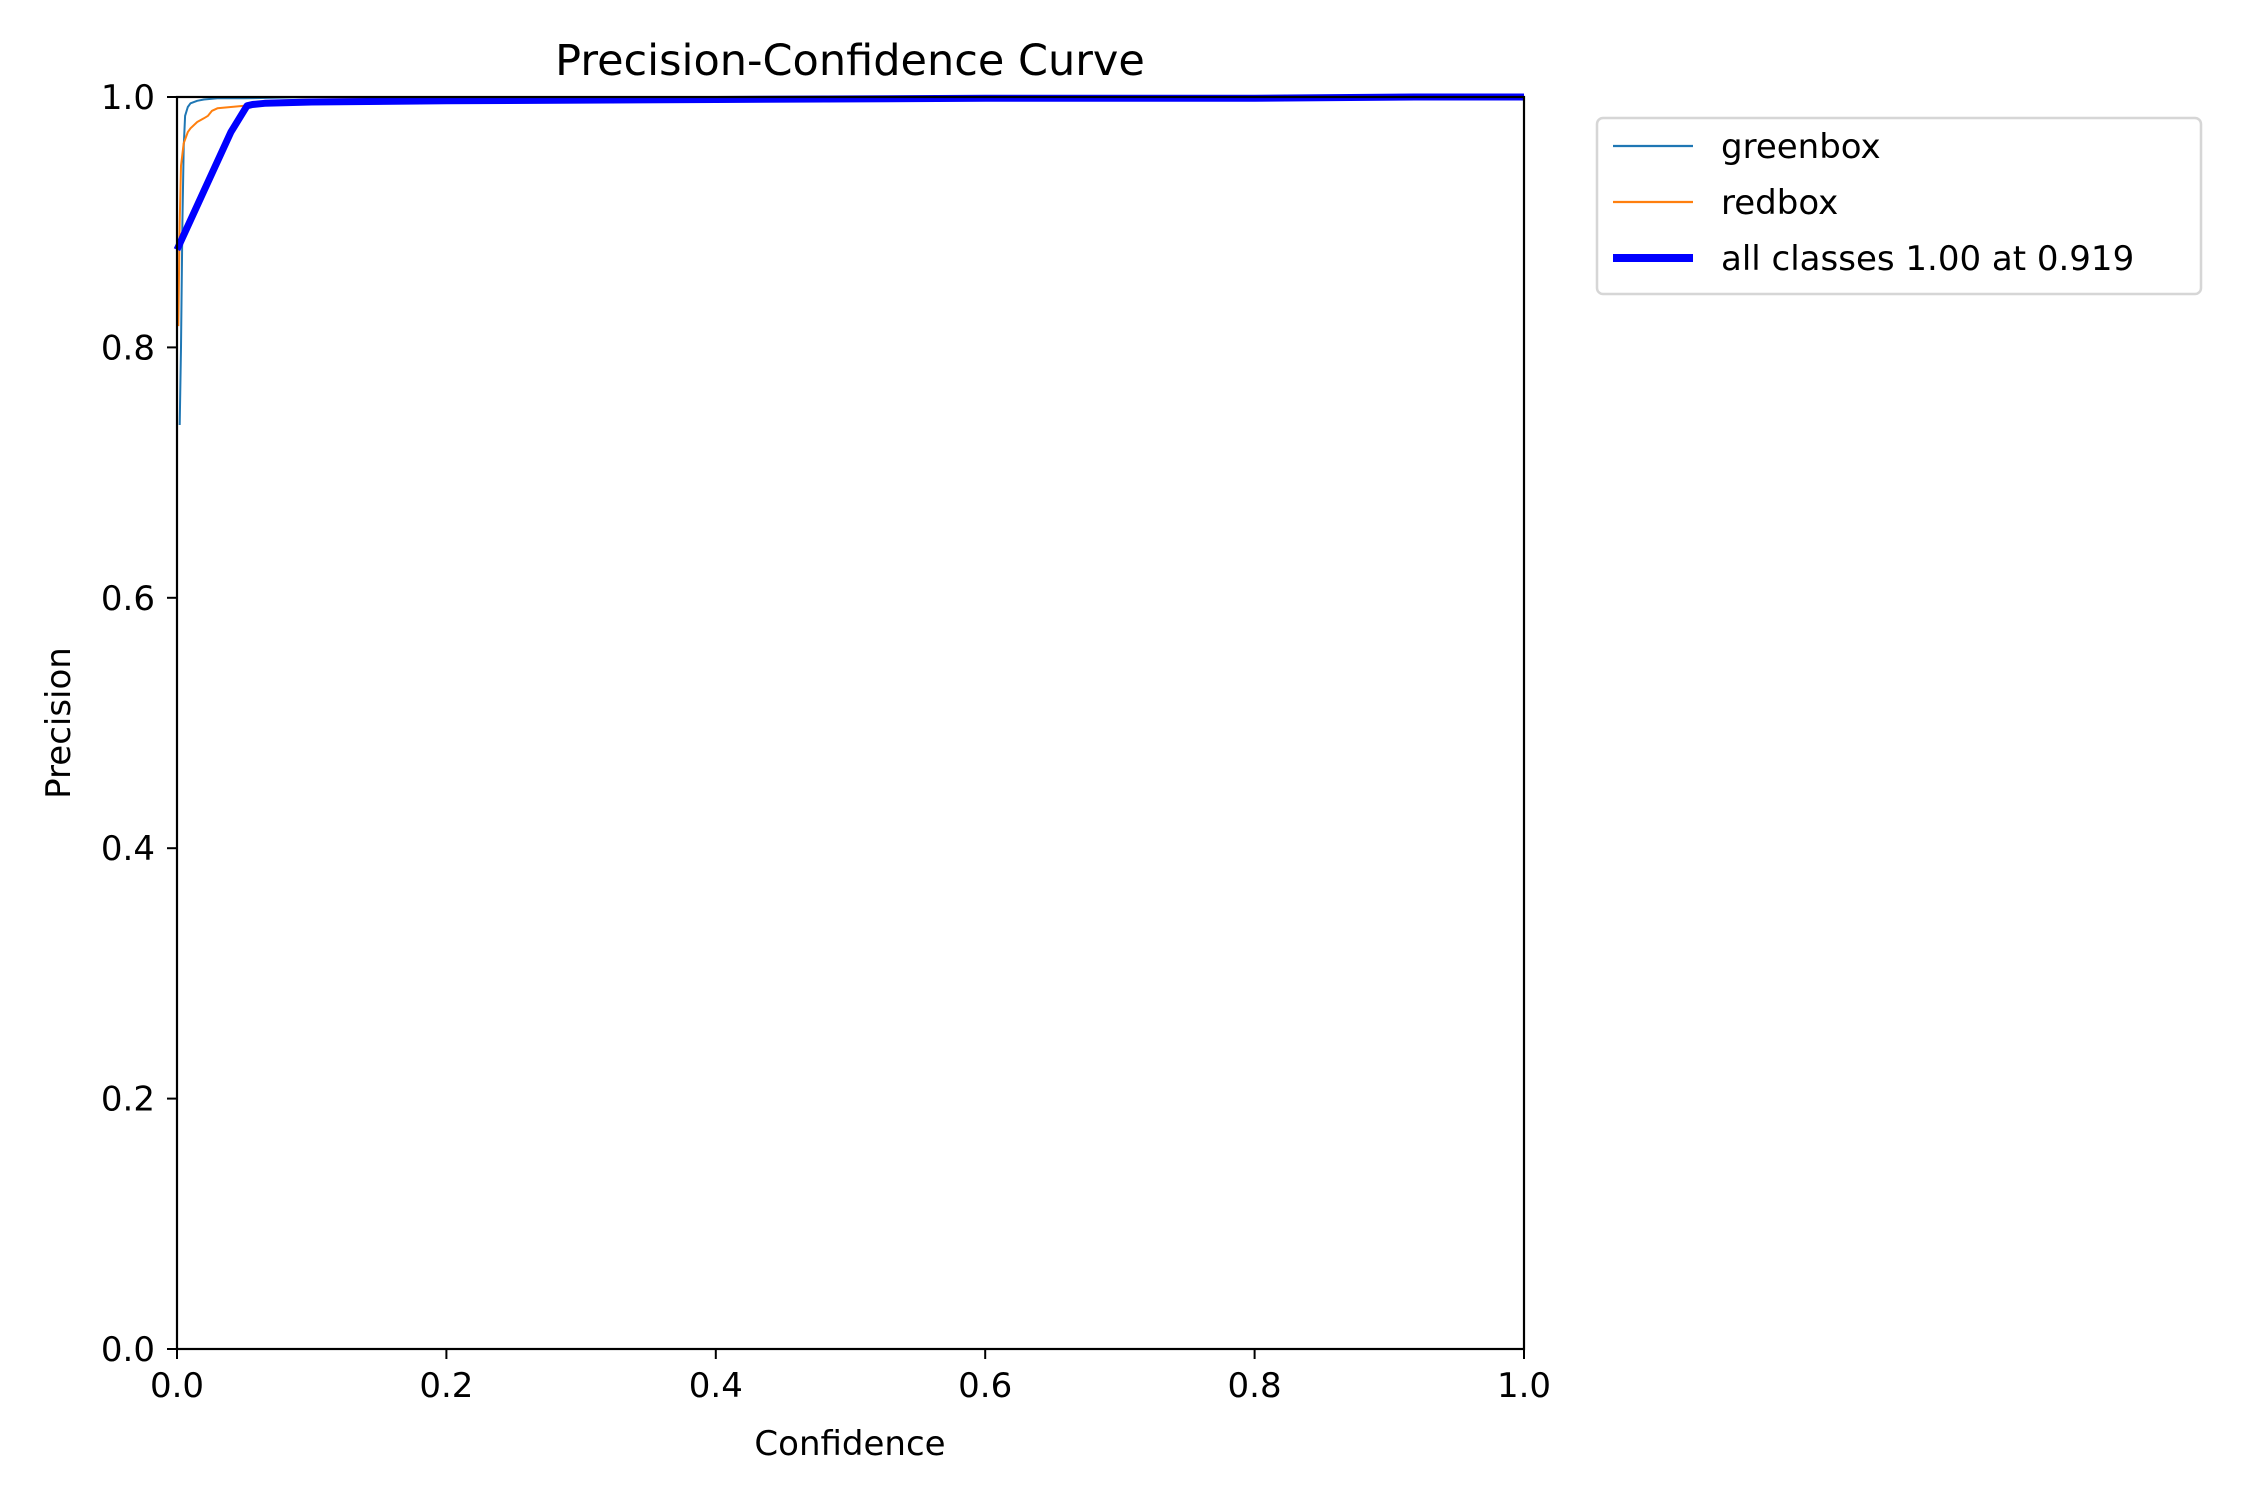 Image resolution: width=2250 pixels, height=1500 pixels. Describe the element at coordinates (1524, 1386) in the screenshot. I see `x-tick-label: 1.0` at that location.